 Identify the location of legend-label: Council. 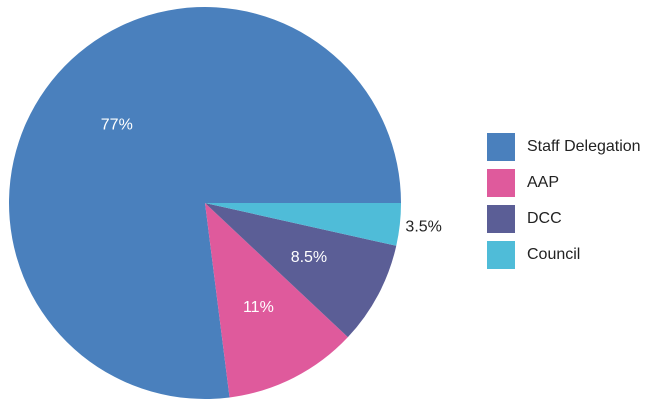
(553, 254).